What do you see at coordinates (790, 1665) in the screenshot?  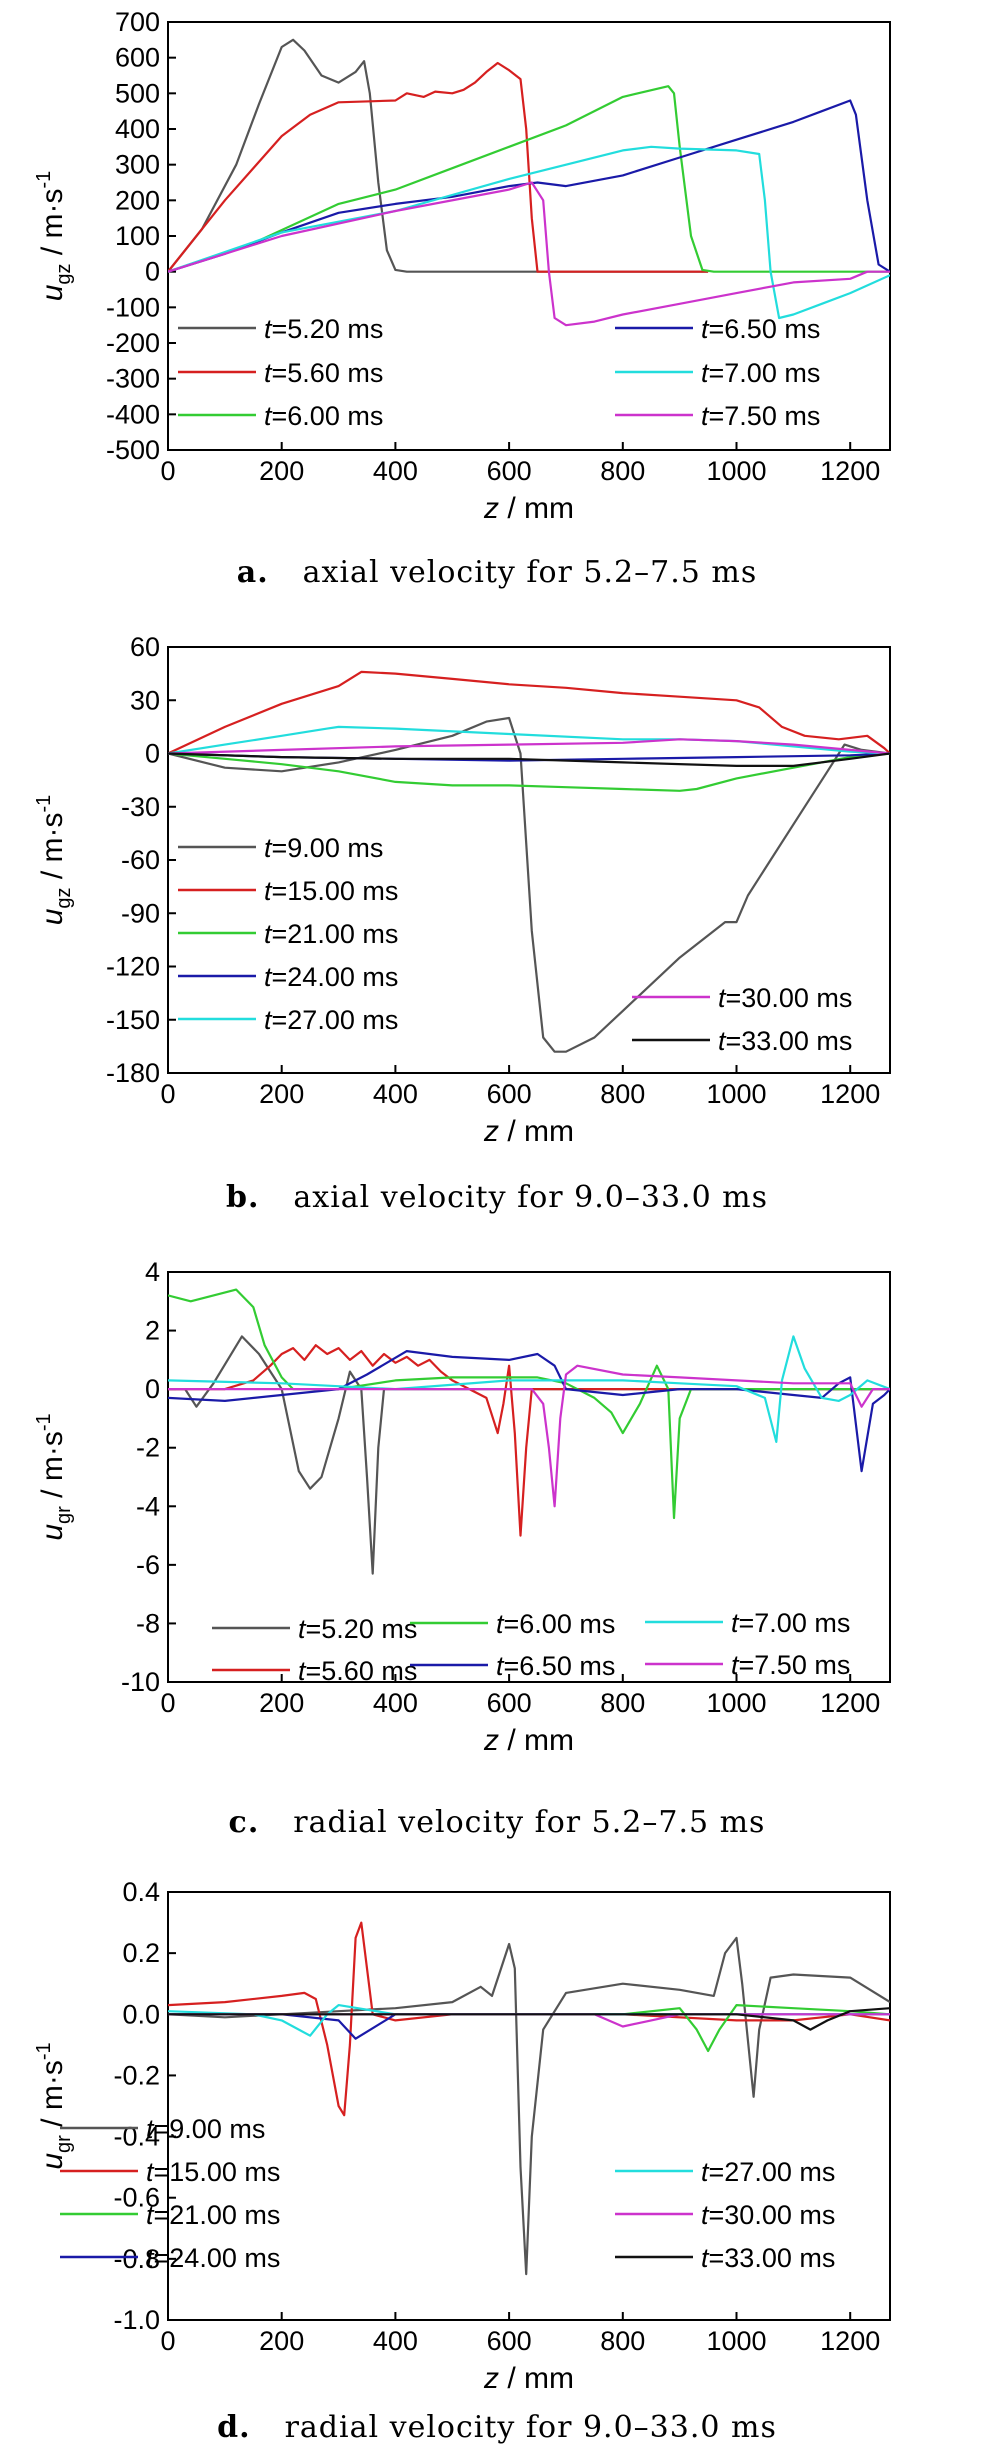 I see `chart-c-legend-label-5: t=7.50 ms` at bounding box center [790, 1665].